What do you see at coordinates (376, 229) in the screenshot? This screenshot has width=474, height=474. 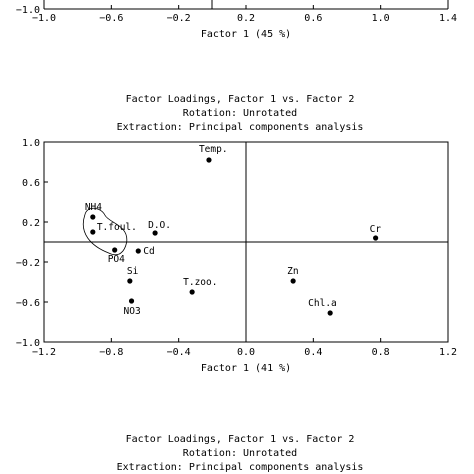 I see `data-point-label: Cr` at bounding box center [376, 229].